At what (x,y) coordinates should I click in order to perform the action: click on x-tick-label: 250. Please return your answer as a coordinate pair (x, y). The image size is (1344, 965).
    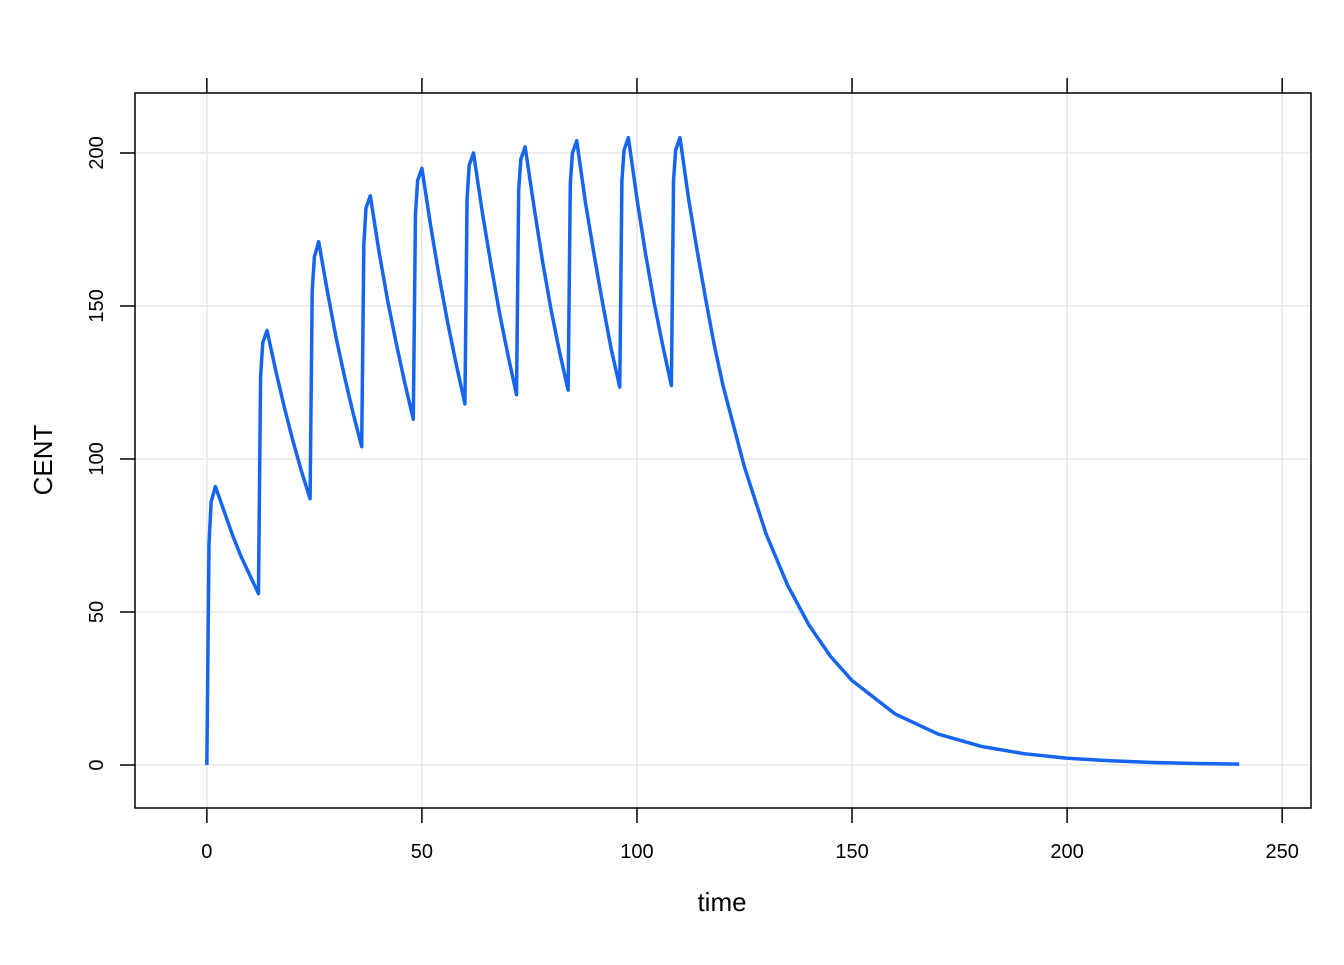
    Looking at the image, I should click on (1281, 852).